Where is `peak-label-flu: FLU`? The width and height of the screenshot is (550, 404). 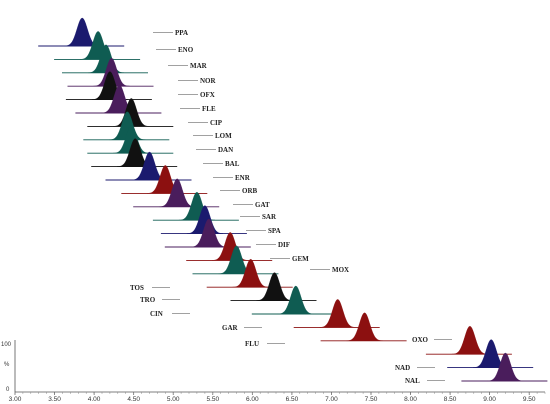
peak-label-flu: FLU is located at coordinates (252, 344).